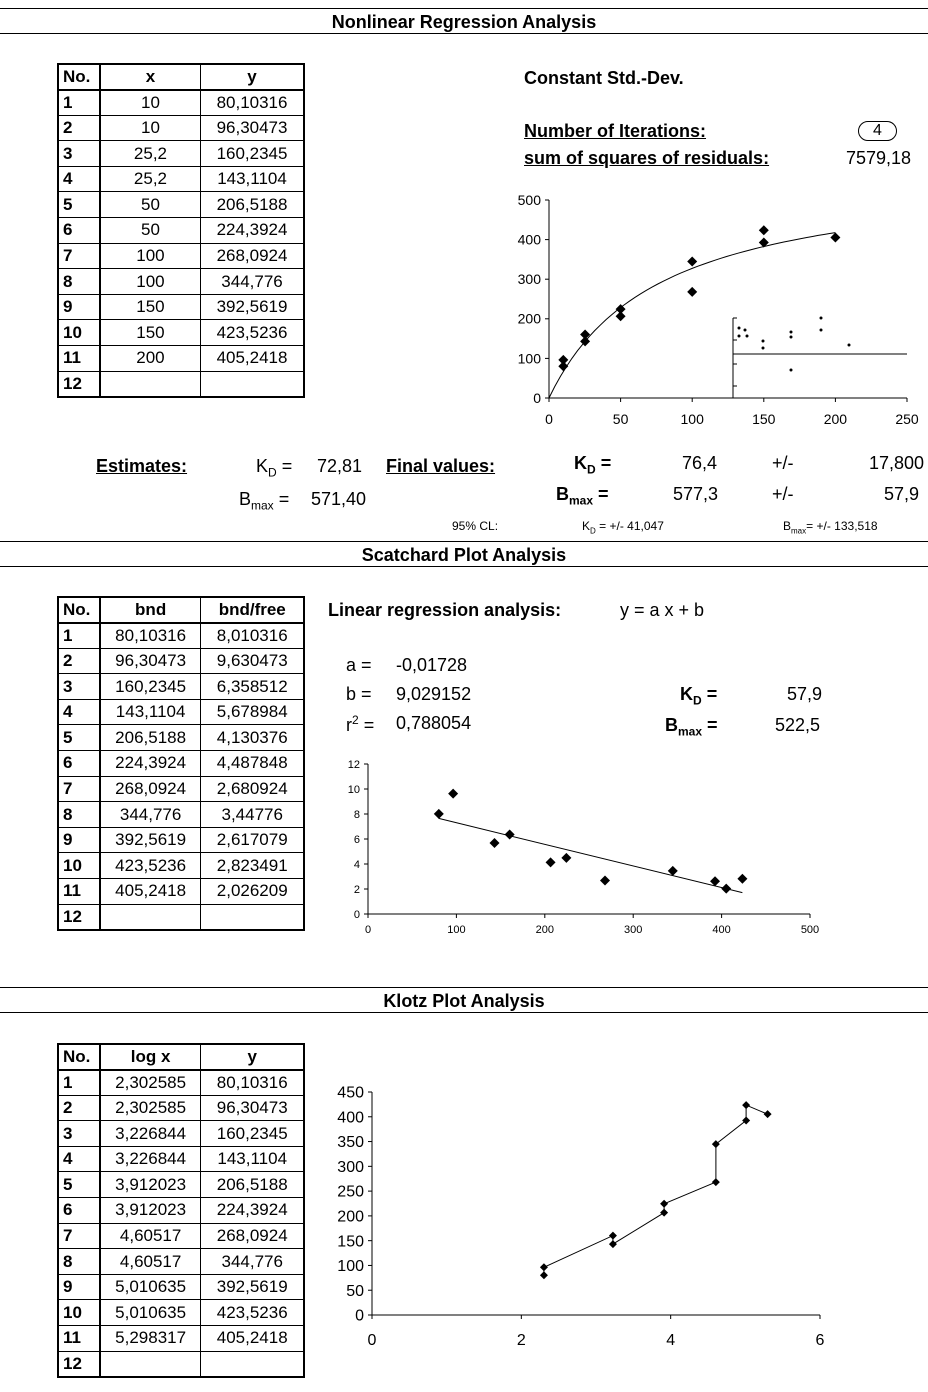  I want to click on data-cell: 10, so click(150, 128).